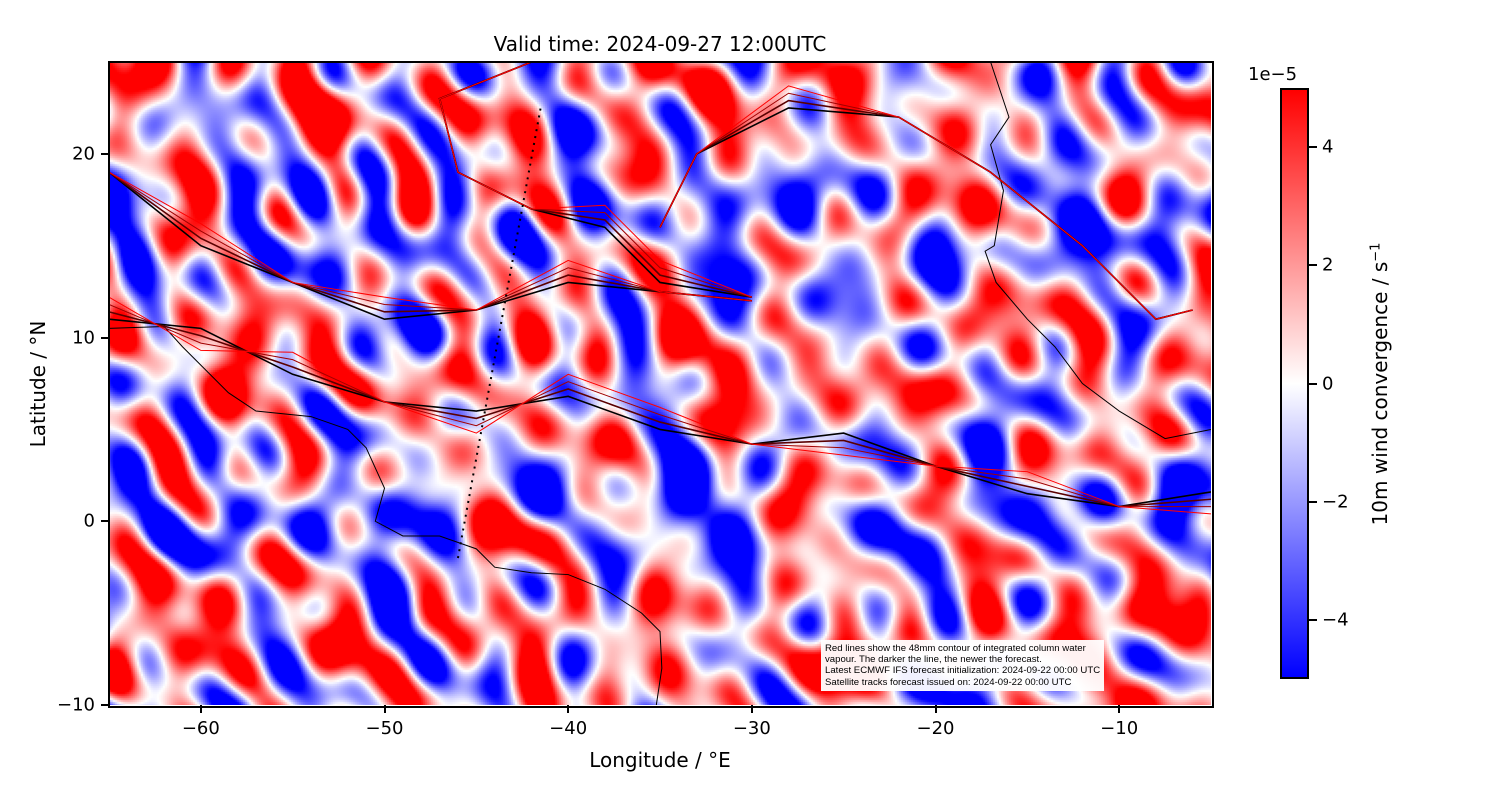  Describe the element at coordinates (1328, 265) in the screenshot. I see `colorbar-tick-label: 2` at that location.